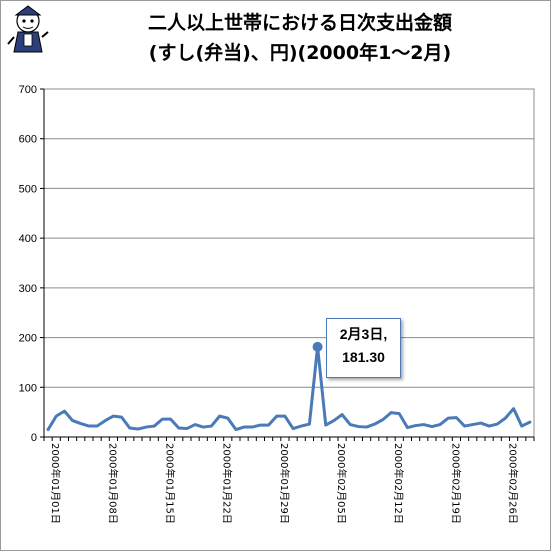  What do you see at coordinates (28, 90) in the screenshot?
I see `y-tick-label: 700` at bounding box center [28, 90].